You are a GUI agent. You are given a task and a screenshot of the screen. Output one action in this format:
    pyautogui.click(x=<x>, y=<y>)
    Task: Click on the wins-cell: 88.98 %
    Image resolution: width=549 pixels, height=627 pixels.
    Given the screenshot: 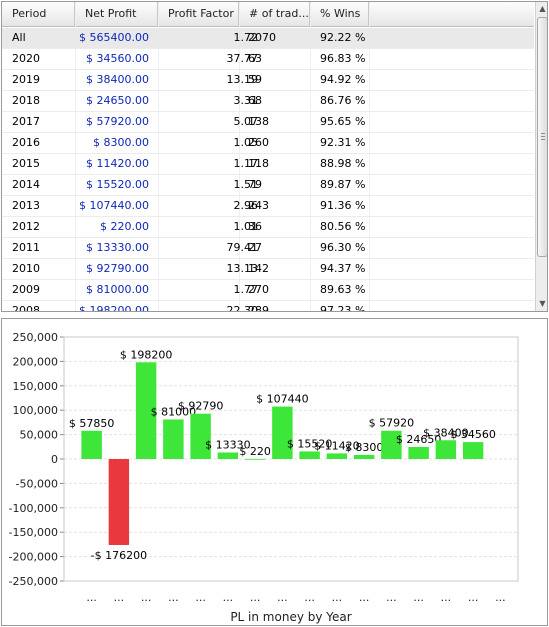 What is the action you would take?
    pyautogui.click(x=343, y=163)
    